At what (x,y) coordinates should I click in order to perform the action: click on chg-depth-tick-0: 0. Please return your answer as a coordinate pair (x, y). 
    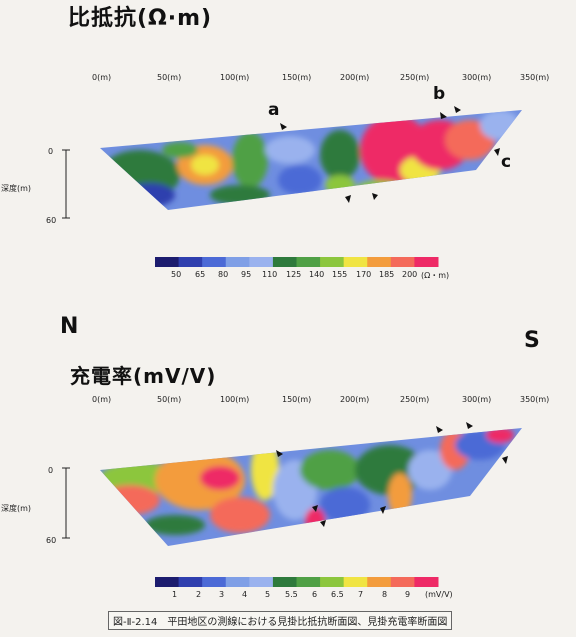
    Looking at the image, I should click on (51, 470).